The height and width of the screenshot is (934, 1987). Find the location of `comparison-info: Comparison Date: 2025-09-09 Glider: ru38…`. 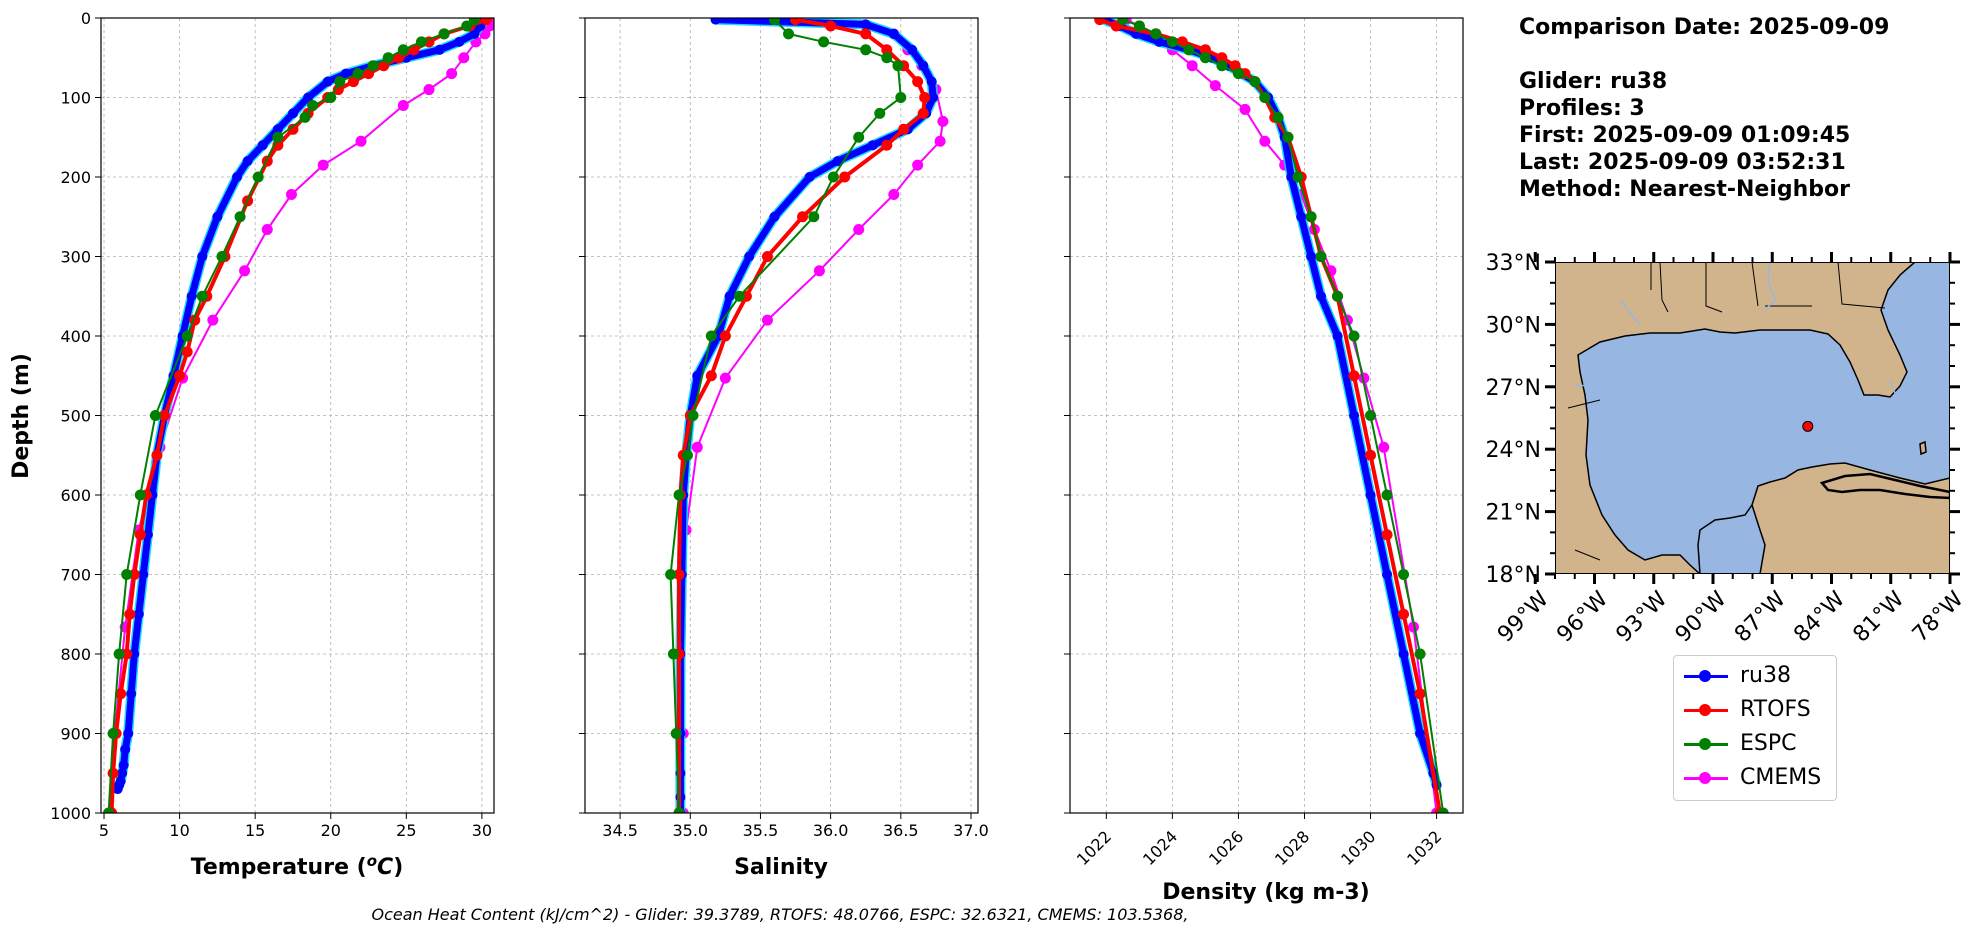

comparison-info: Comparison Date: 2025-09-09 Glider: ru38… is located at coordinates (1704, 108).